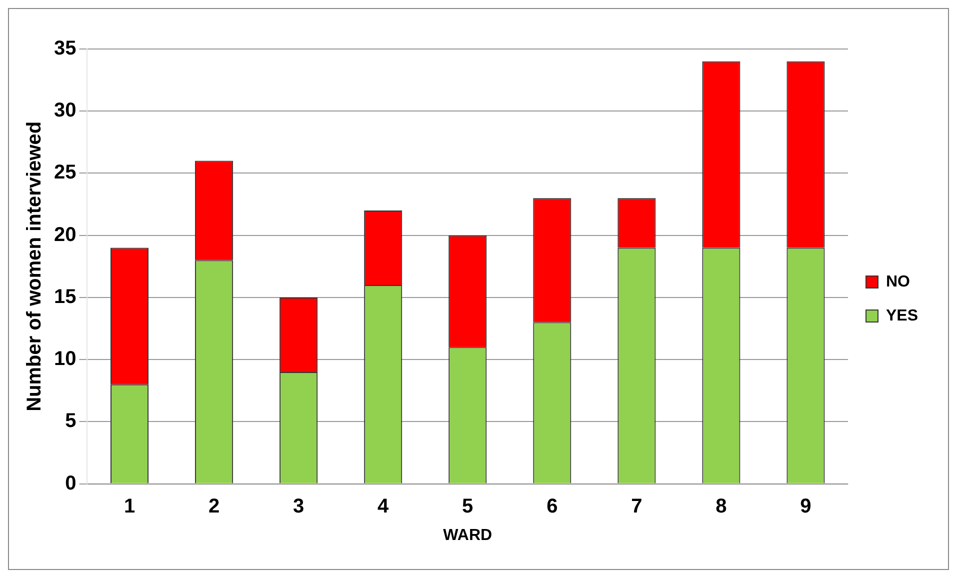  What do you see at coordinates (721, 506) in the screenshot?
I see `x-tick-label: 8` at bounding box center [721, 506].